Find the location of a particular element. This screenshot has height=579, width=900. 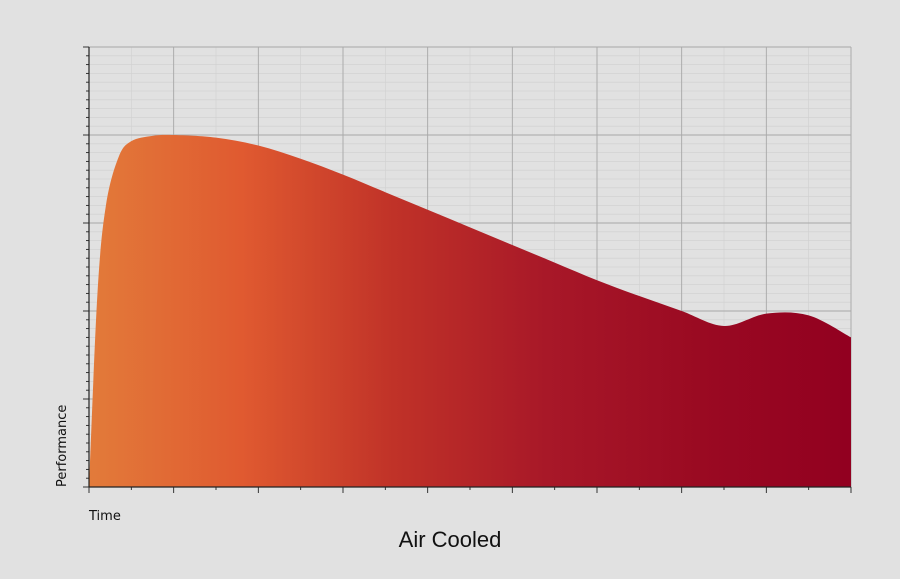

chart-title: Air Cooled is located at coordinates (450, 539).